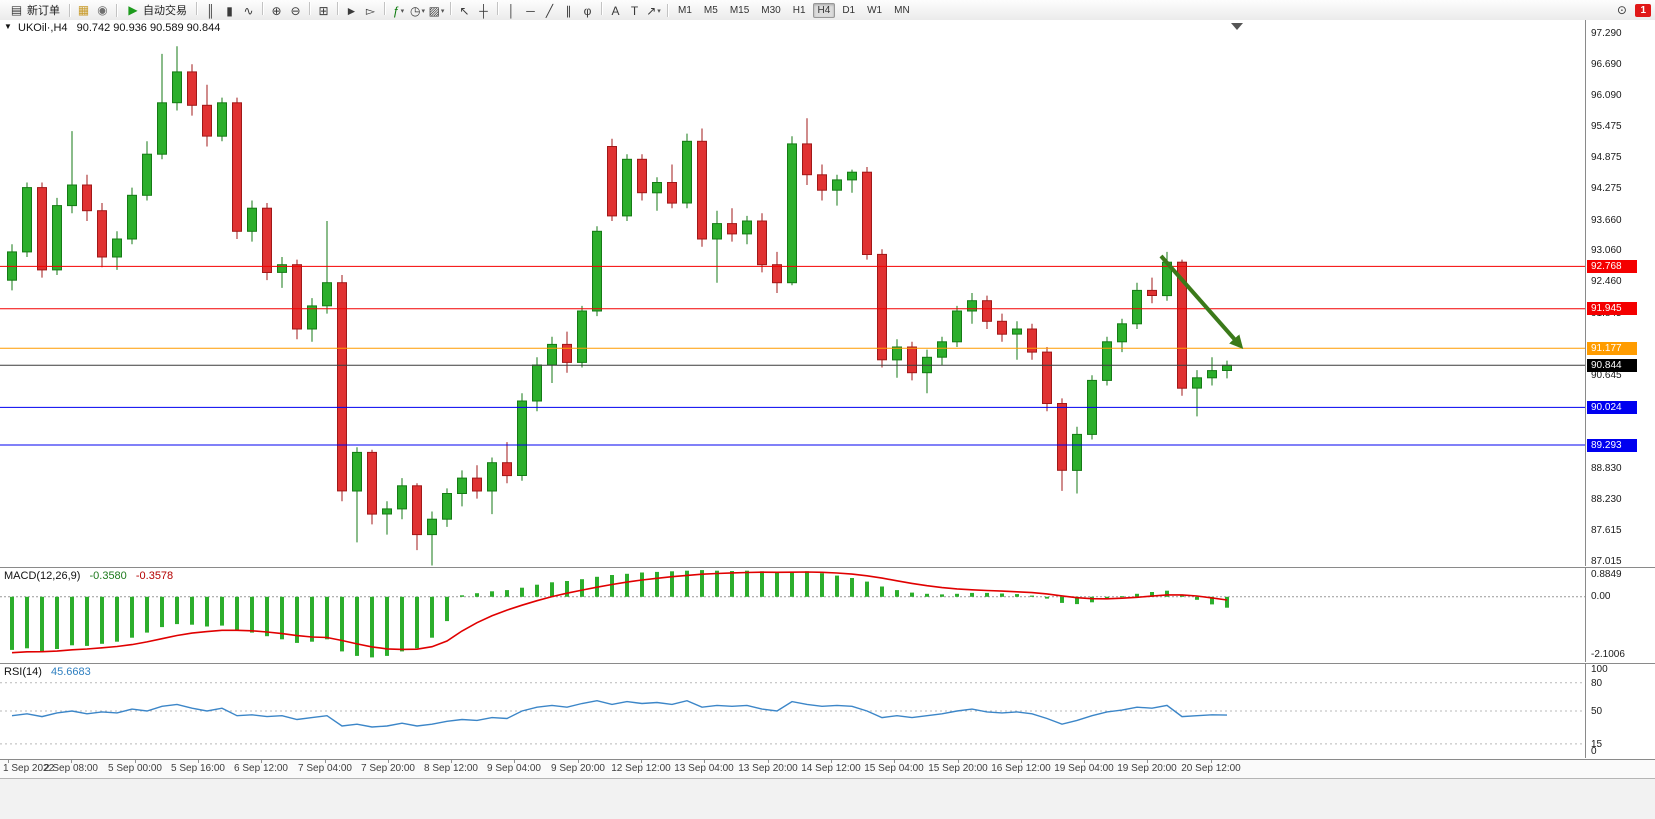 This screenshot has height=819, width=1655. What do you see at coordinates (483, 10) in the screenshot?
I see `crosshair-icon: ┼` at bounding box center [483, 10].